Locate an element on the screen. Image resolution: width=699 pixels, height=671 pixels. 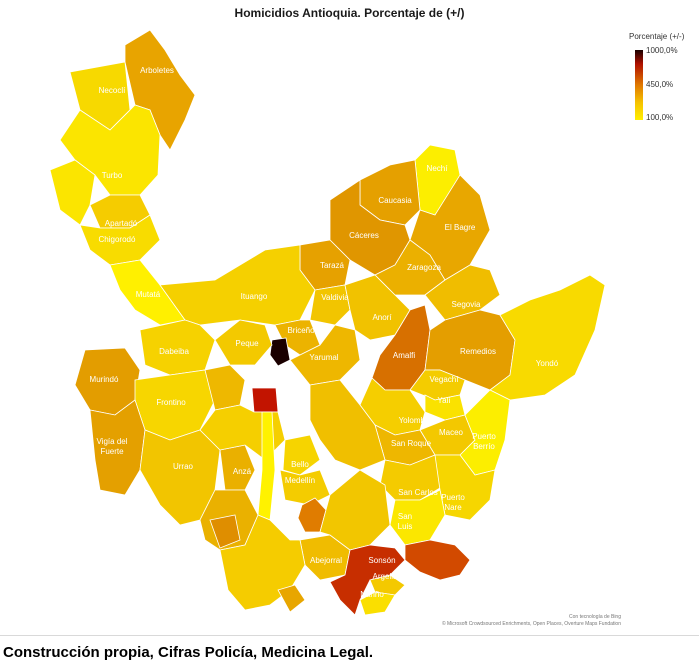
municipality-label: Medellín is located at coordinates (300, 480).